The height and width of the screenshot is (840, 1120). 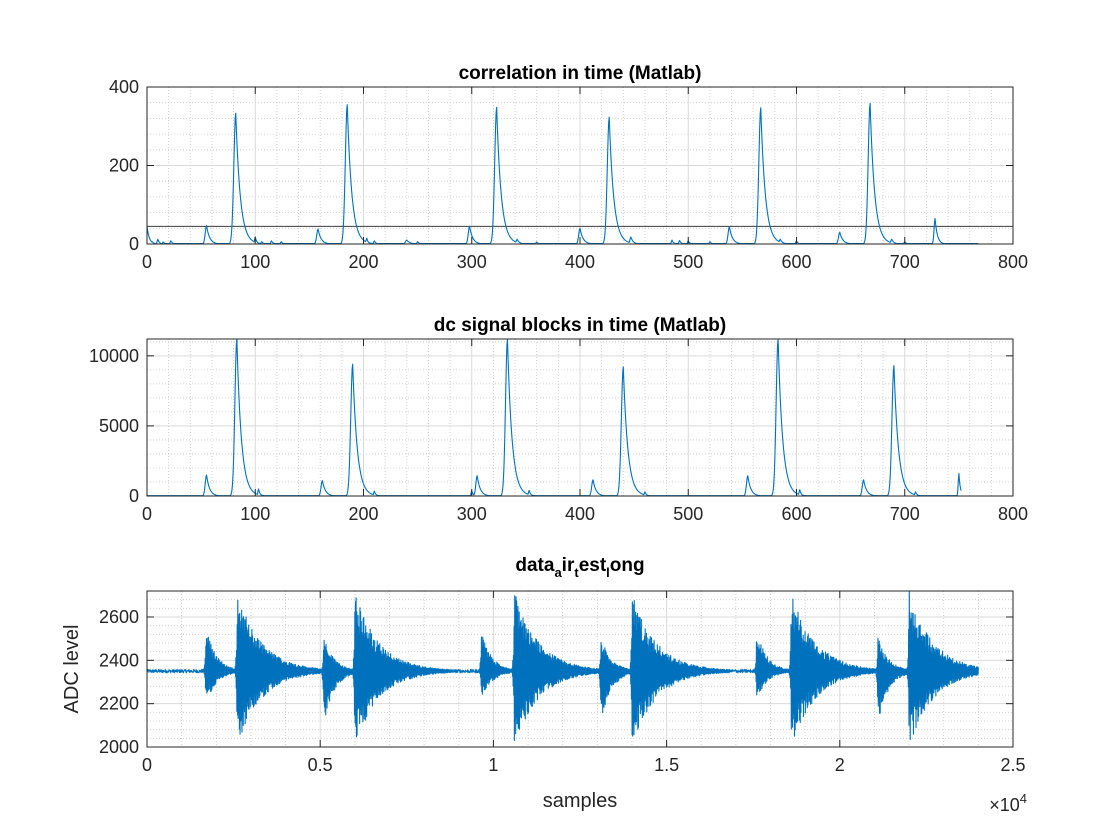 I want to click on y-tick-label: 400, so click(x=124, y=87).